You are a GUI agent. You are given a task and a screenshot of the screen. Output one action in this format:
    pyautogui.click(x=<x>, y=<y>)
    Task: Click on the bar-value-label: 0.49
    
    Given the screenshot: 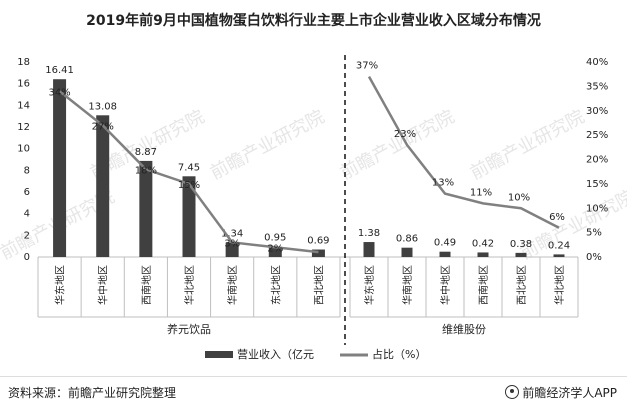 What is the action you would take?
    pyautogui.click(x=445, y=243)
    